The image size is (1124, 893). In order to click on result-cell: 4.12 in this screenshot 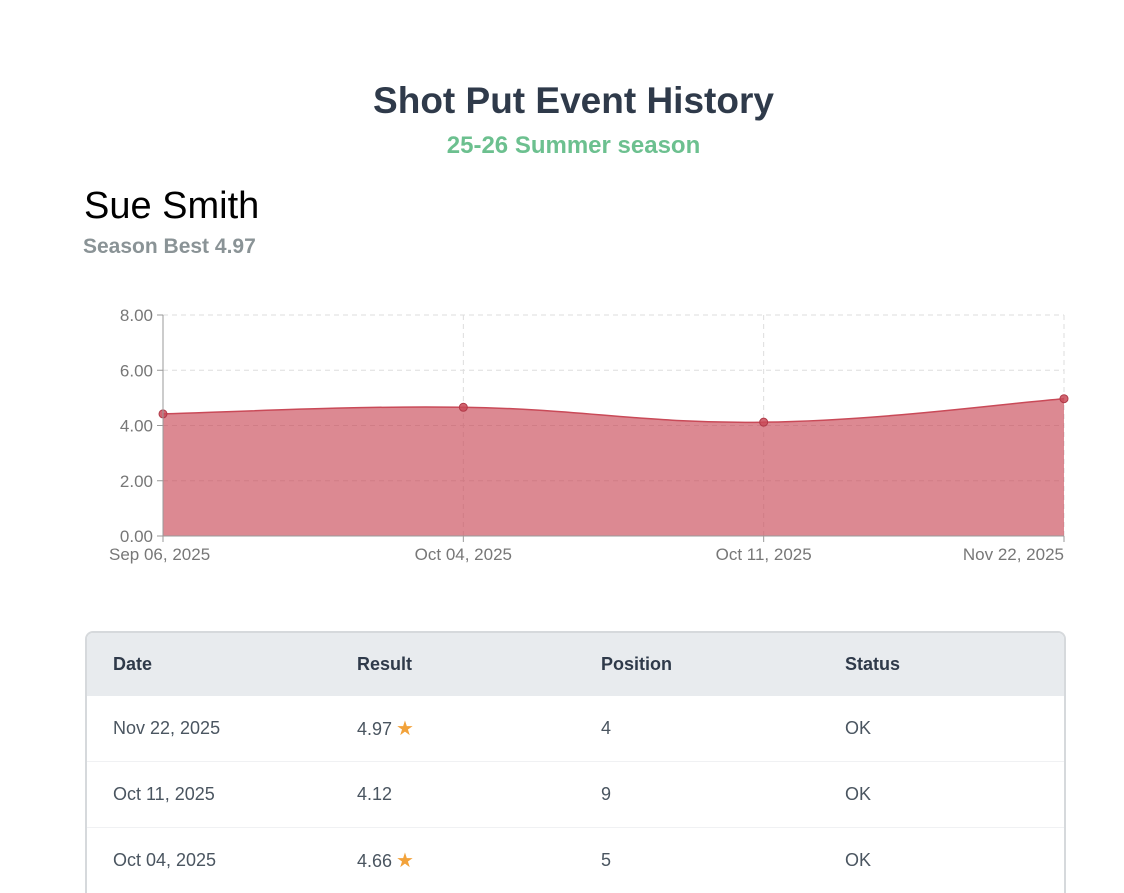, I will do `click(453, 794)`.